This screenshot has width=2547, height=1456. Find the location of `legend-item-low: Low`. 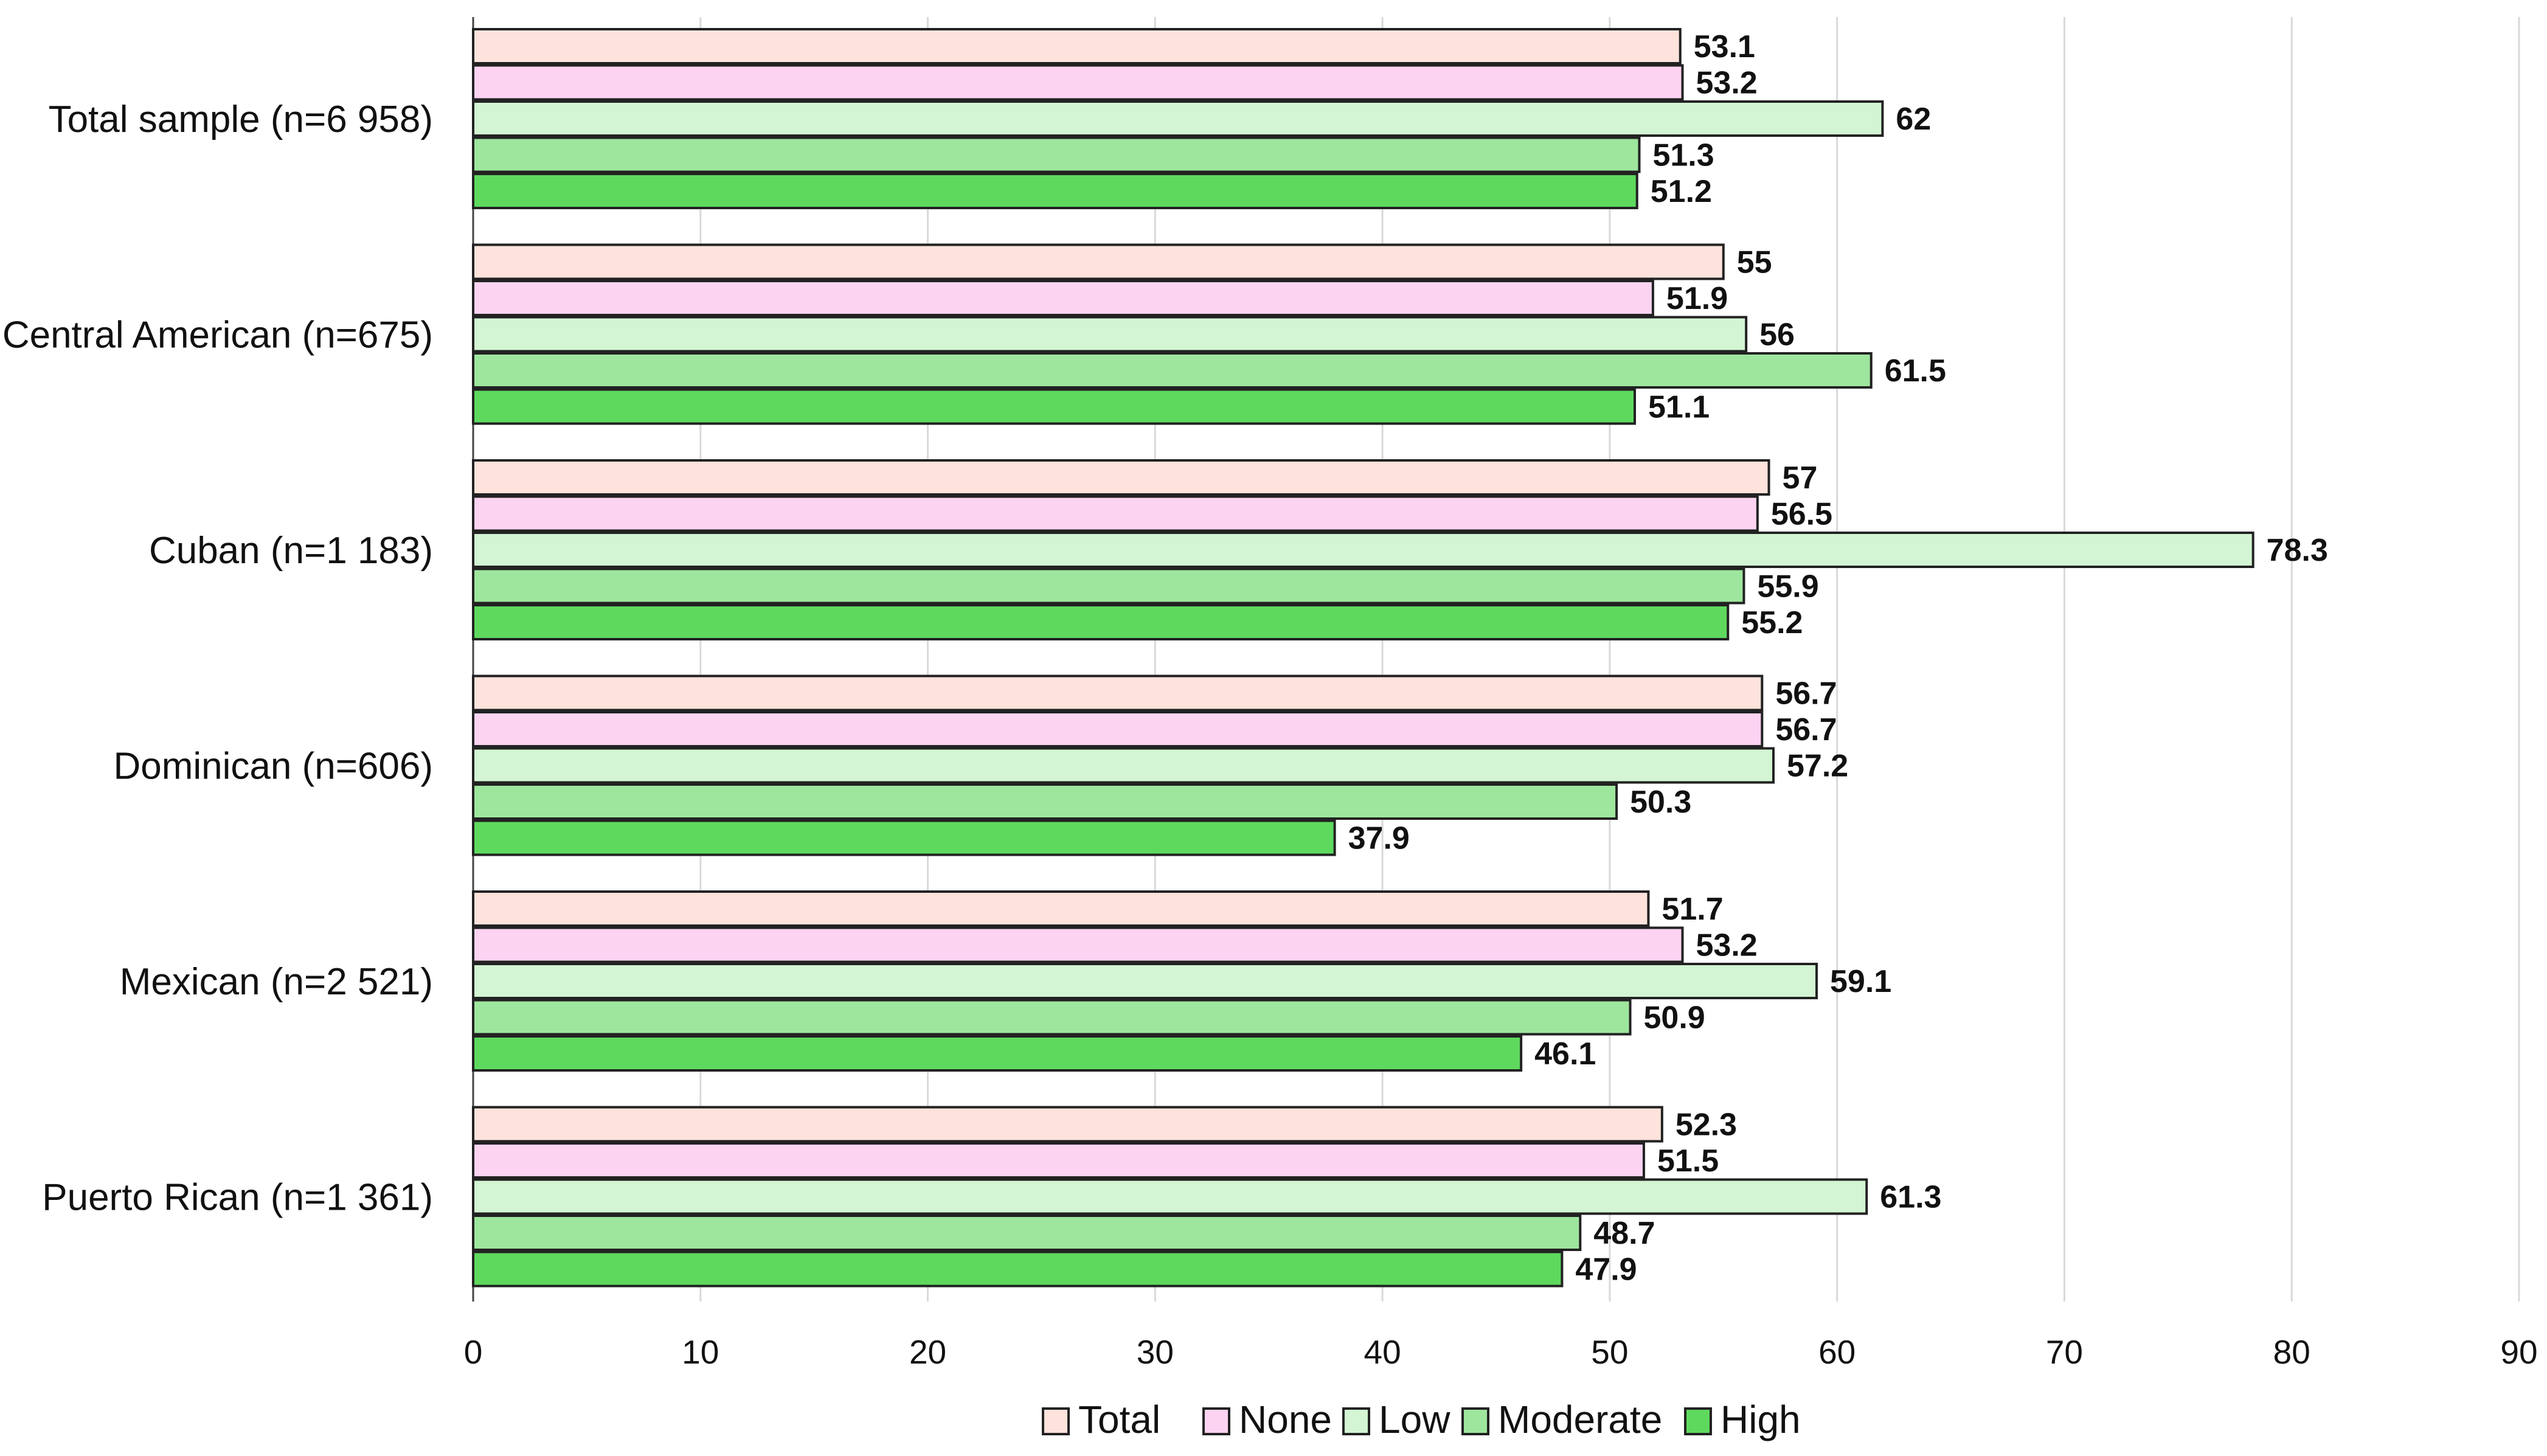

legend-item-low: Low is located at coordinates (1396, 1419).